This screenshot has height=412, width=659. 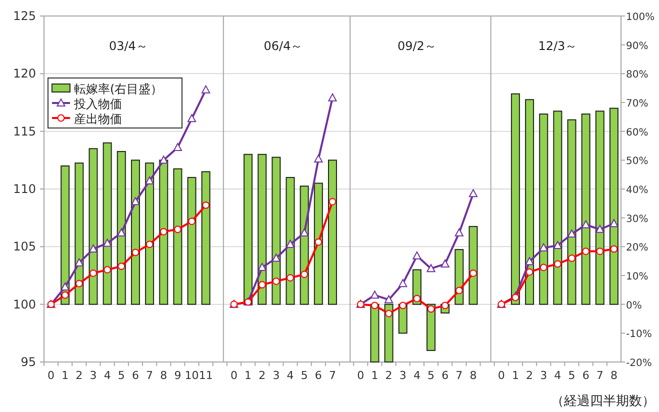 I want to click on y-tick-label: 100, so click(x=24, y=304).